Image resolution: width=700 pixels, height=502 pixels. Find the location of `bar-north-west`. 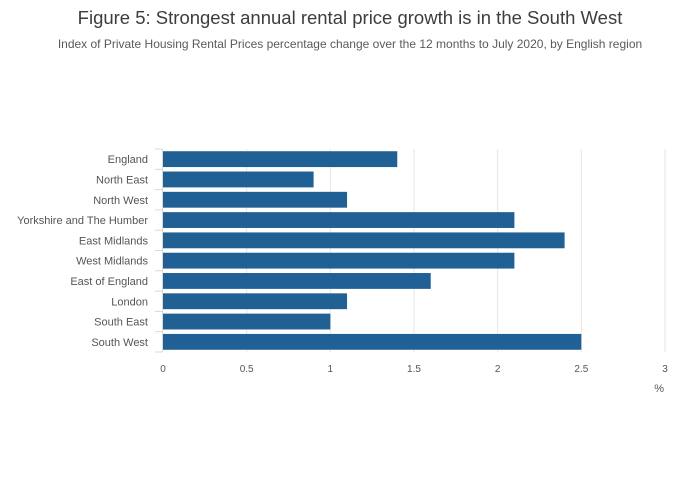

bar-north-west is located at coordinates (255, 199).